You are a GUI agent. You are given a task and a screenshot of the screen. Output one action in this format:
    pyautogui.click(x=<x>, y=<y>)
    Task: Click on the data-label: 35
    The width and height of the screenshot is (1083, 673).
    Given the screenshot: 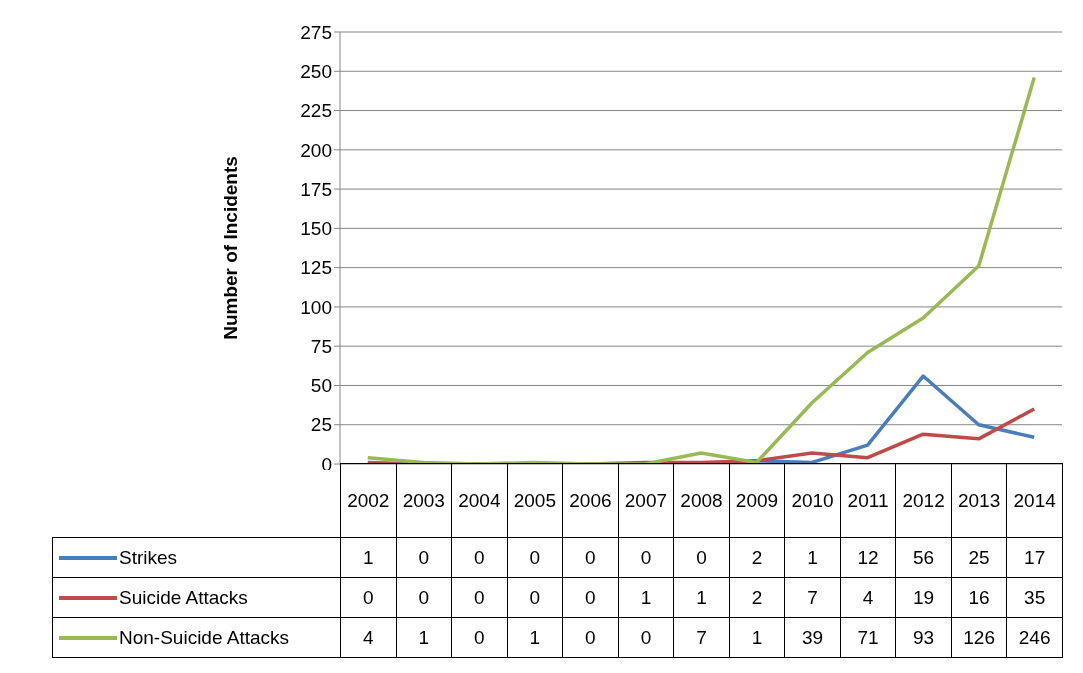 What is the action you would take?
    pyautogui.click(x=1034, y=597)
    